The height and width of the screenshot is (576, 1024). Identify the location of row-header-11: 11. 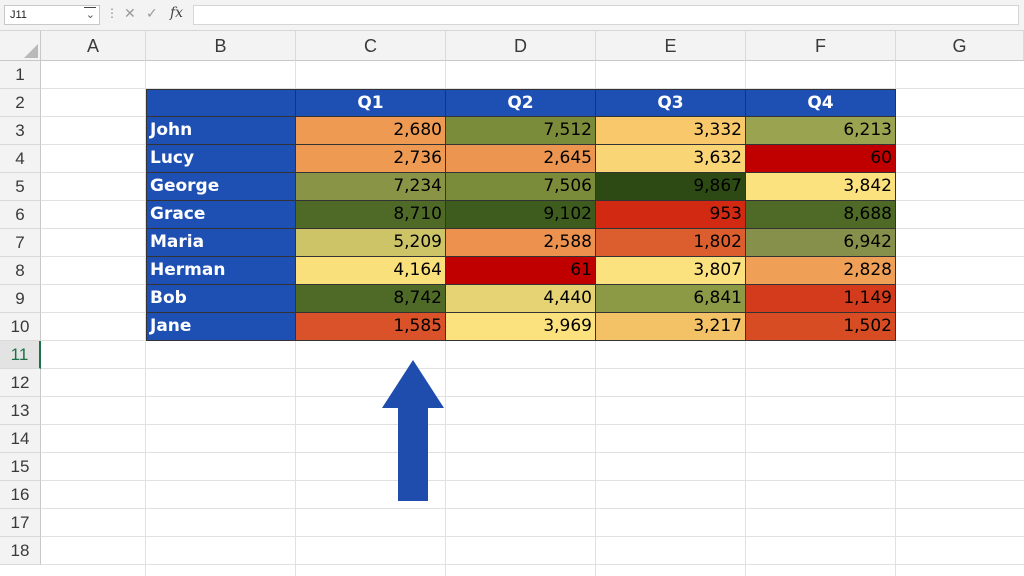
(20, 355).